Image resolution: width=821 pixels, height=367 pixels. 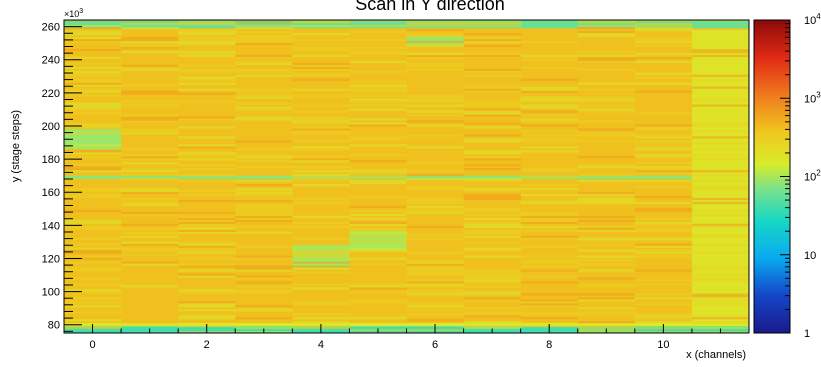 I want to click on y-tick-label: 240, so click(x=51, y=61).